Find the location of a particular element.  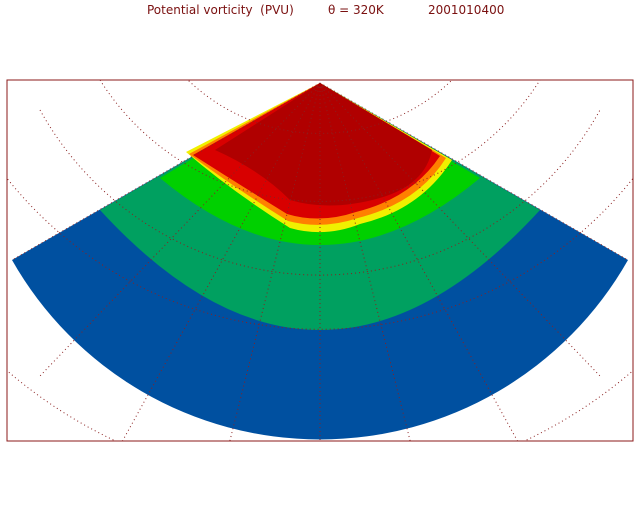

title-field: Potential vorticity (PVU) is located at coordinates (220, 10).